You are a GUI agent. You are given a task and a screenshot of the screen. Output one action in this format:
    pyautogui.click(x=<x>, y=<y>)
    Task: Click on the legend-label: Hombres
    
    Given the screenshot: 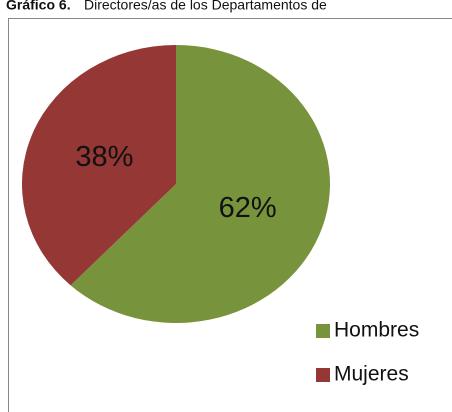 What is the action you would take?
    pyautogui.click(x=376, y=330)
    